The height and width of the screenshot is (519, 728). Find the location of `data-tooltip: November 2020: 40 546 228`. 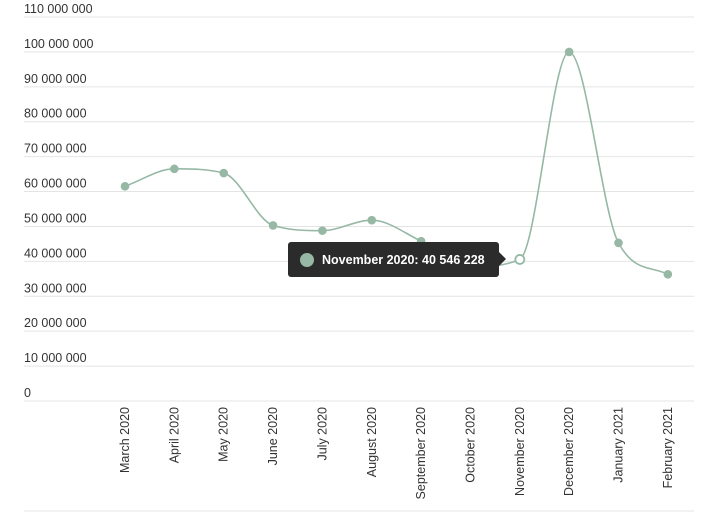

data-tooltip: November 2020: 40 546 228 is located at coordinates (397, 259).